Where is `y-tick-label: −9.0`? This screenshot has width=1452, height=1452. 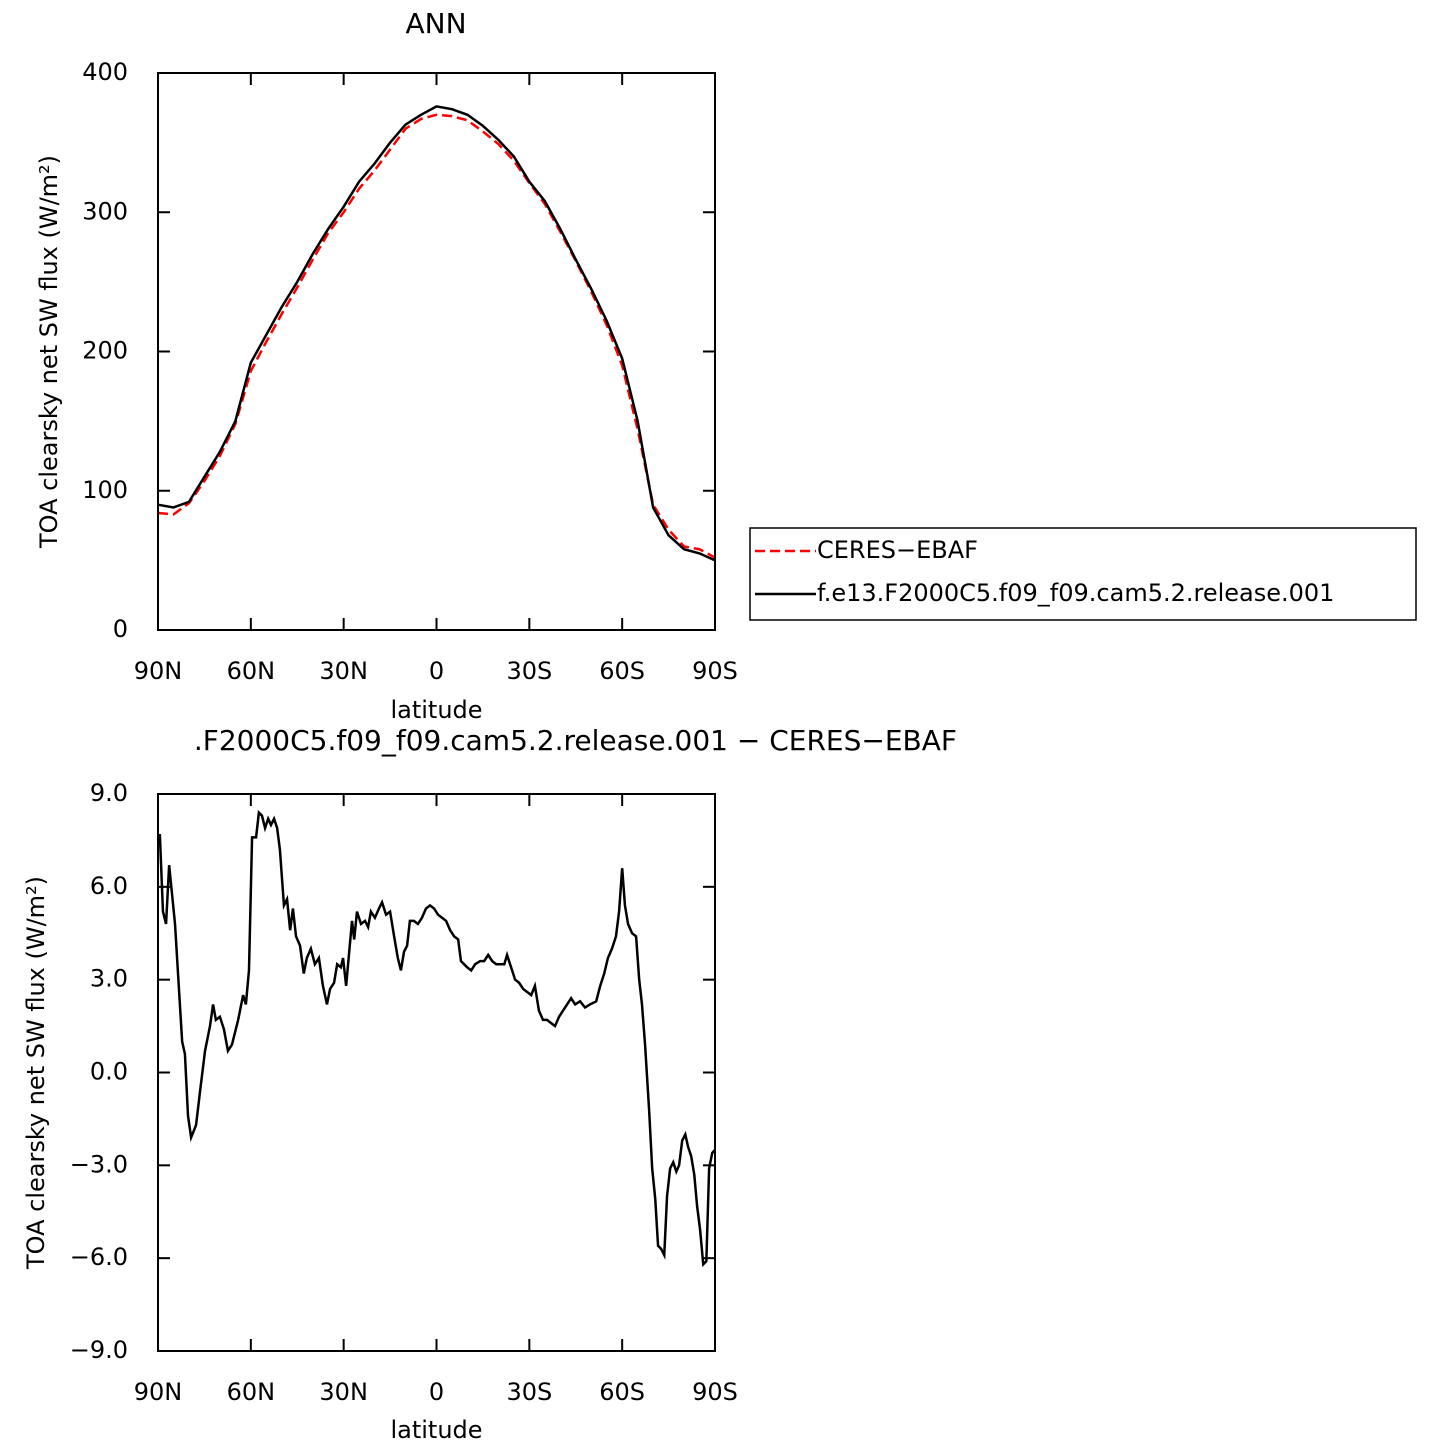
y-tick-label: −9.0 is located at coordinates (99, 1350).